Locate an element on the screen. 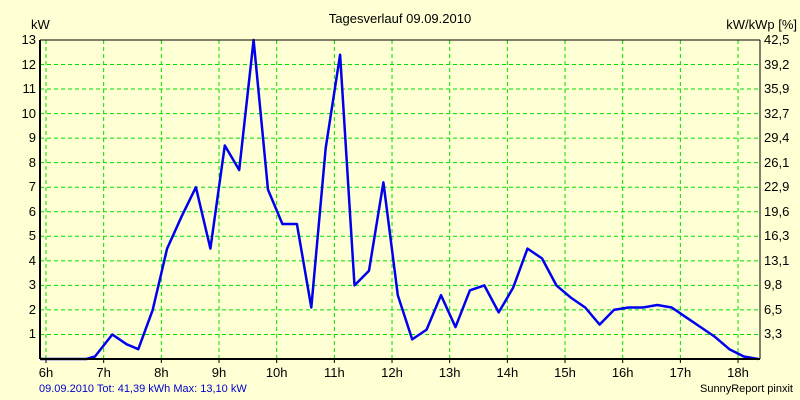 The width and height of the screenshot is (800, 400). x-tick-label: 18h is located at coordinates (738, 372).